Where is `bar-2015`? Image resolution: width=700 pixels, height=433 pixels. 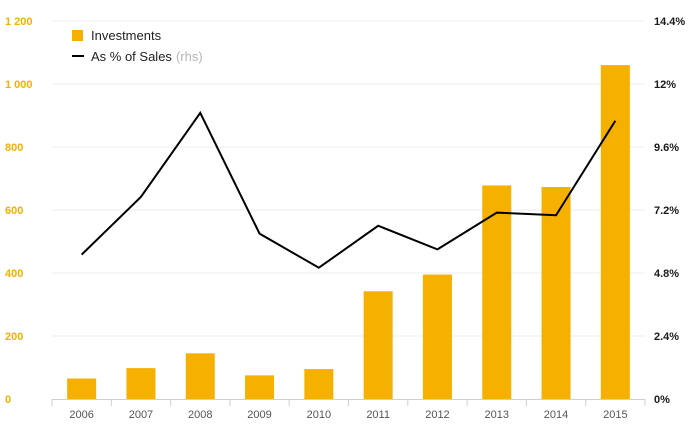 bar-2015 is located at coordinates (615, 232).